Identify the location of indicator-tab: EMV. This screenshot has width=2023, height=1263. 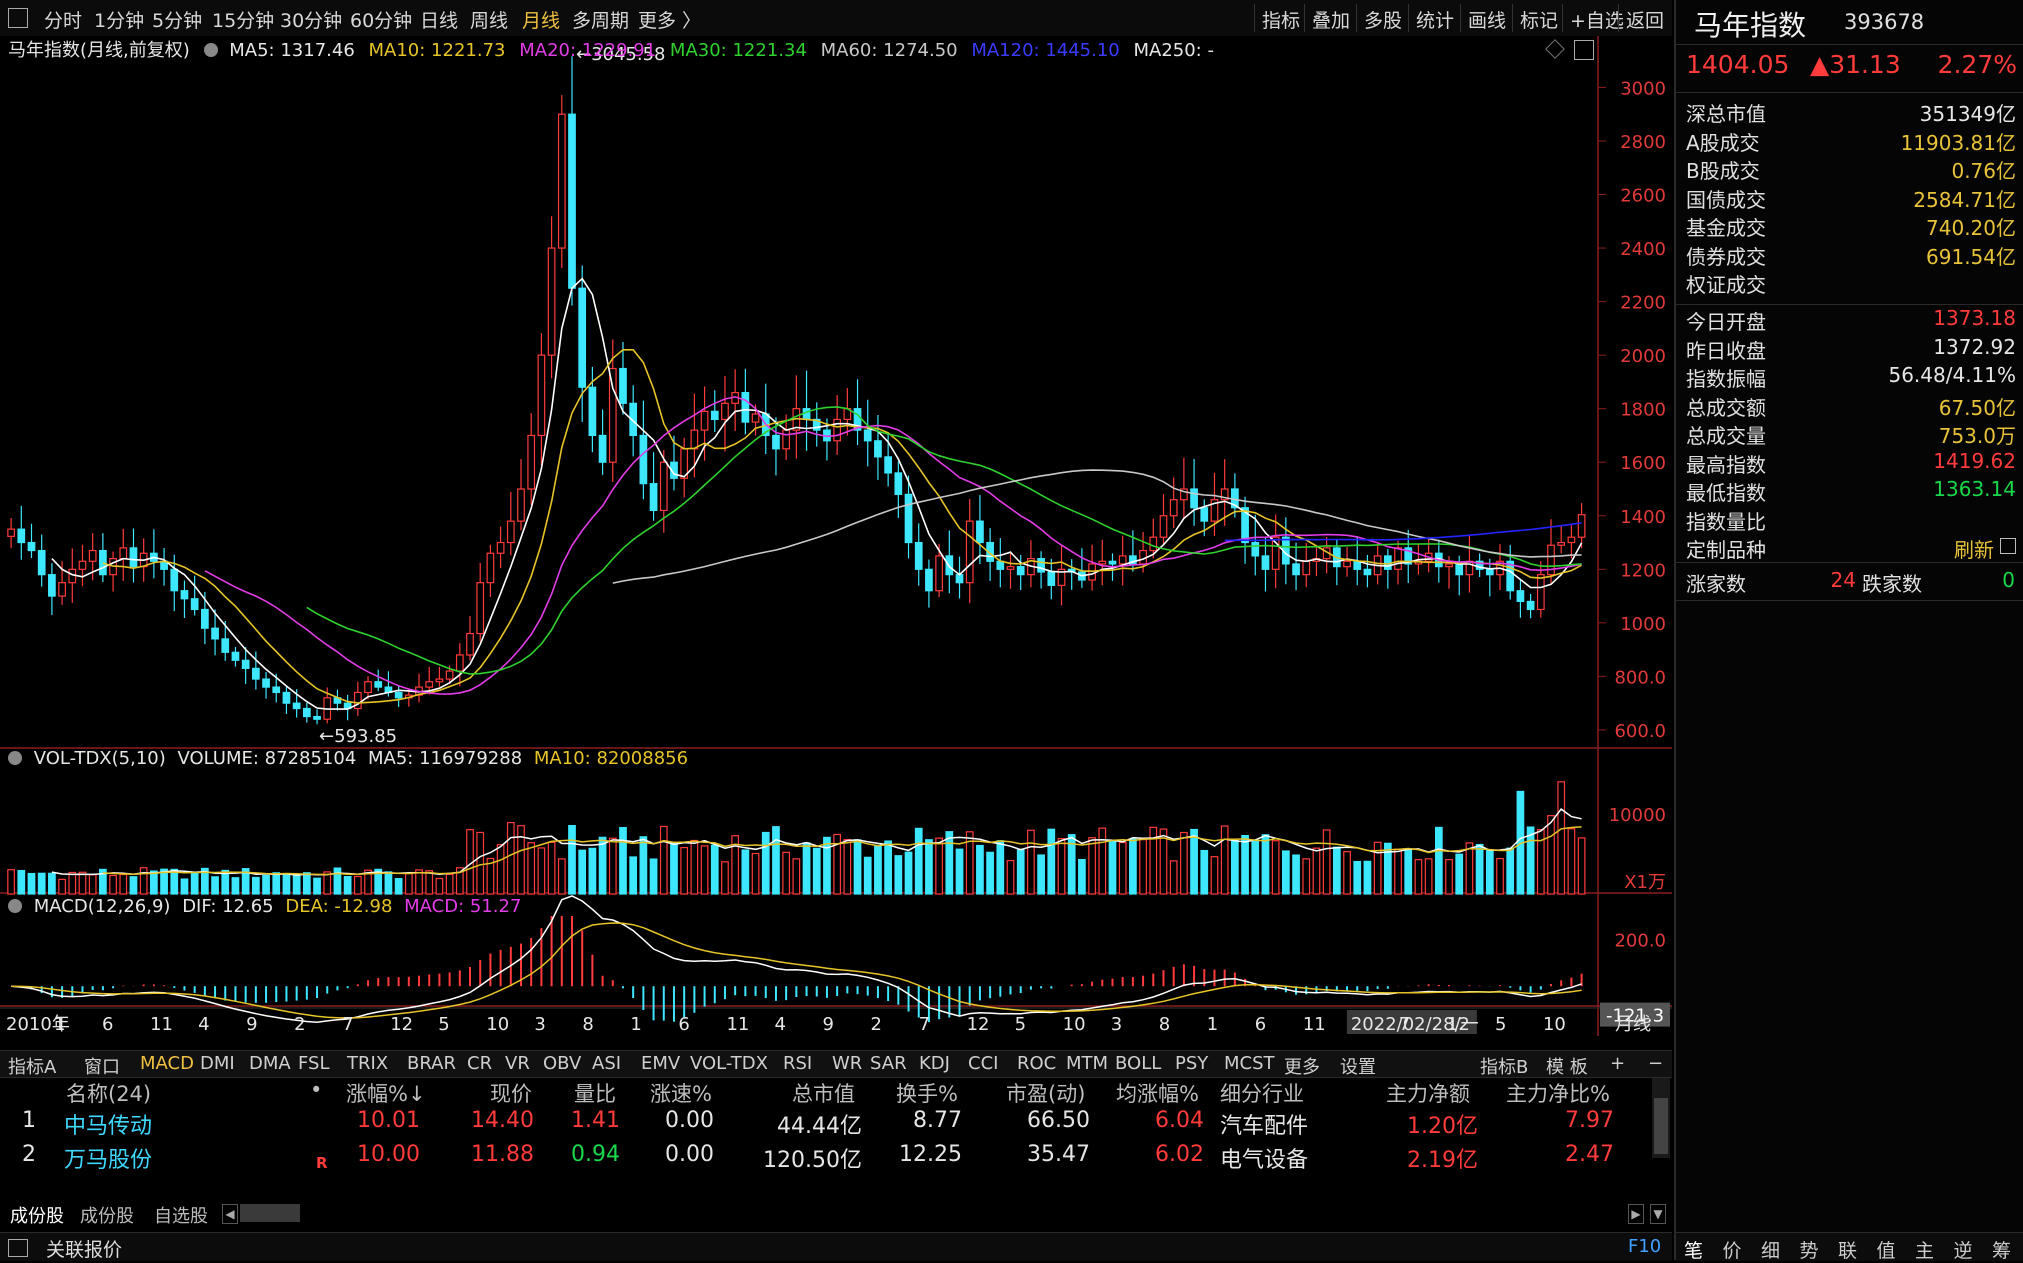
(661, 1063).